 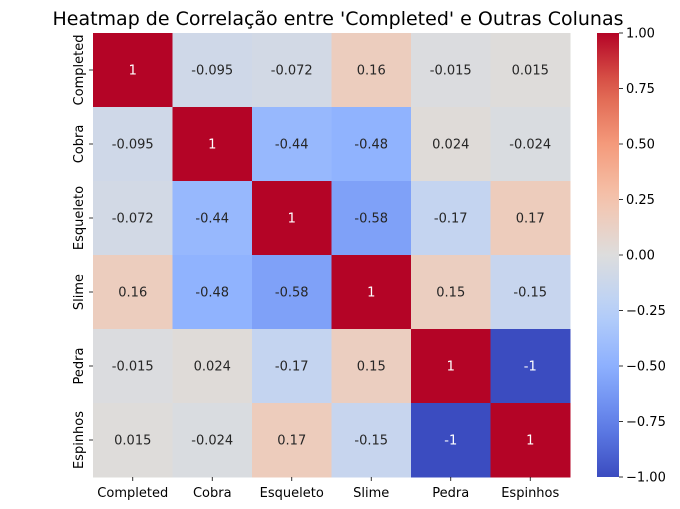 What do you see at coordinates (132, 493) in the screenshot?
I see `x-tick-label: Completed` at bounding box center [132, 493].